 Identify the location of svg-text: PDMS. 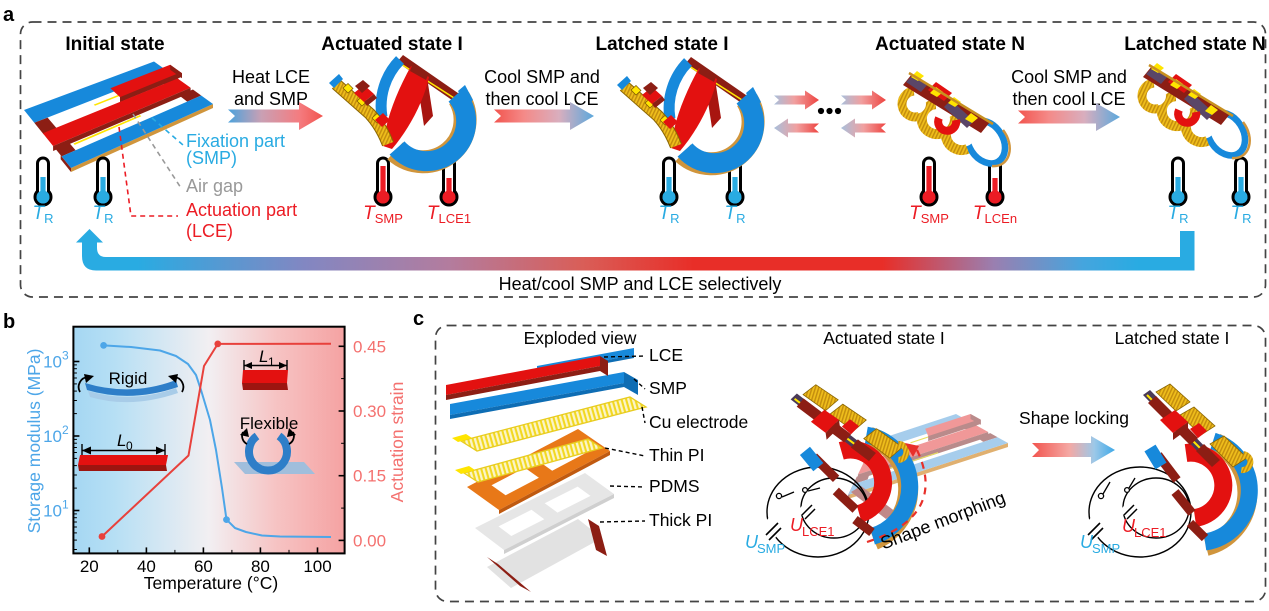
(674, 486).